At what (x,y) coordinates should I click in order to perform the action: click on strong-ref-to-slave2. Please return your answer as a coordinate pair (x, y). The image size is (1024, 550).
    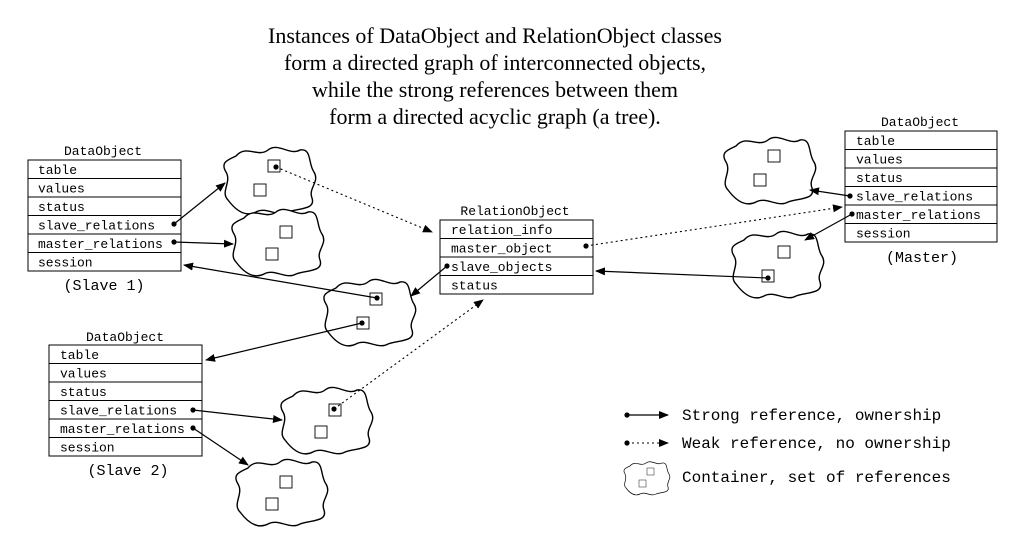
    Looking at the image, I should click on (284, 342).